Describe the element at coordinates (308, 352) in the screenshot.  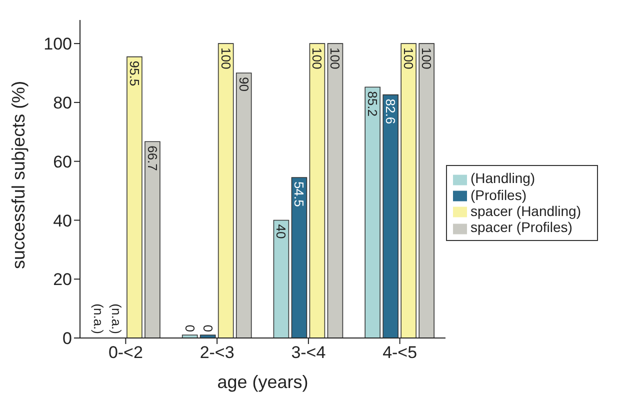
I see `x-tick-label: 3-<4` at that location.